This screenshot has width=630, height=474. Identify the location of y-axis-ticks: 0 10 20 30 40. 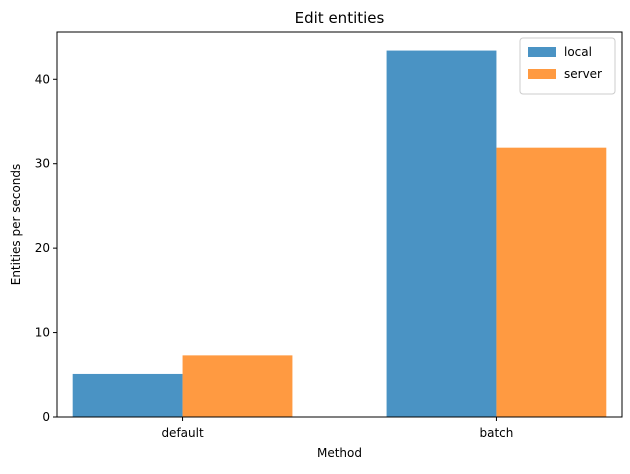
(46, 248).